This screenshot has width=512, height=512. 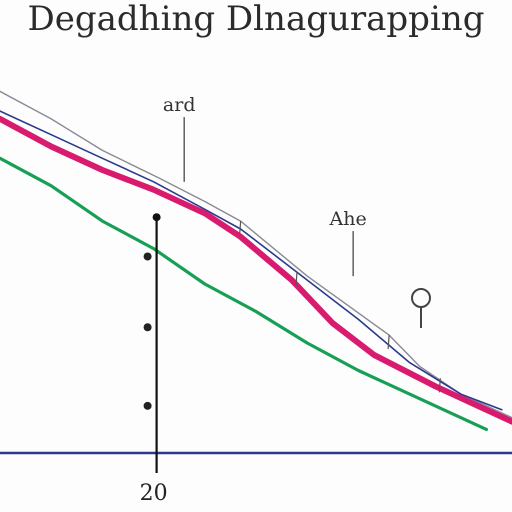 I want to click on x-tick-label: 20, so click(x=154, y=493).